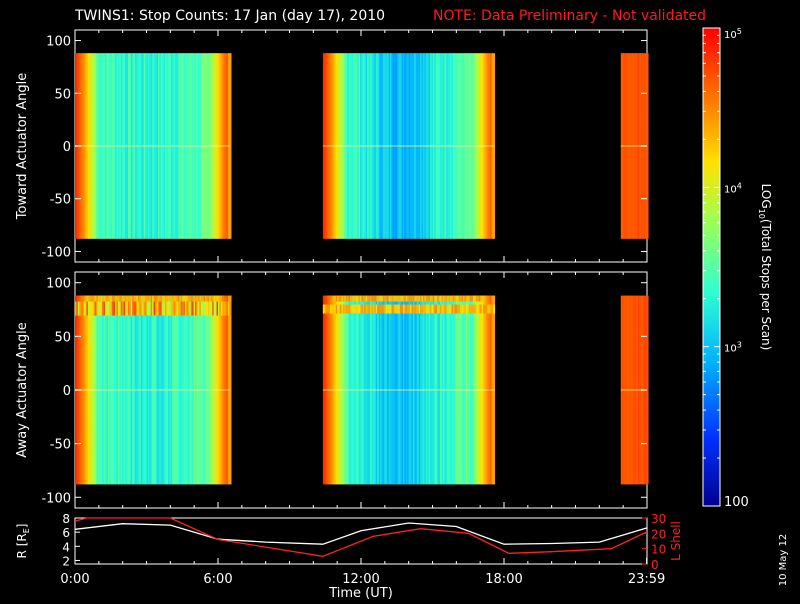 The image size is (800, 604). What do you see at coordinates (676, 541) in the screenshot?
I see `orbit-right-label: L Shell` at bounding box center [676, 541].